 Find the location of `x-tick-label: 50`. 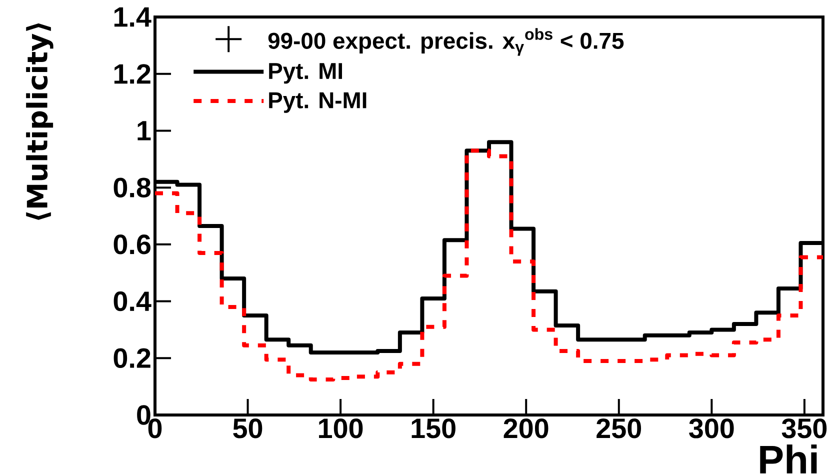

x-tick-label: 50 is located at coordinates (247, 428).